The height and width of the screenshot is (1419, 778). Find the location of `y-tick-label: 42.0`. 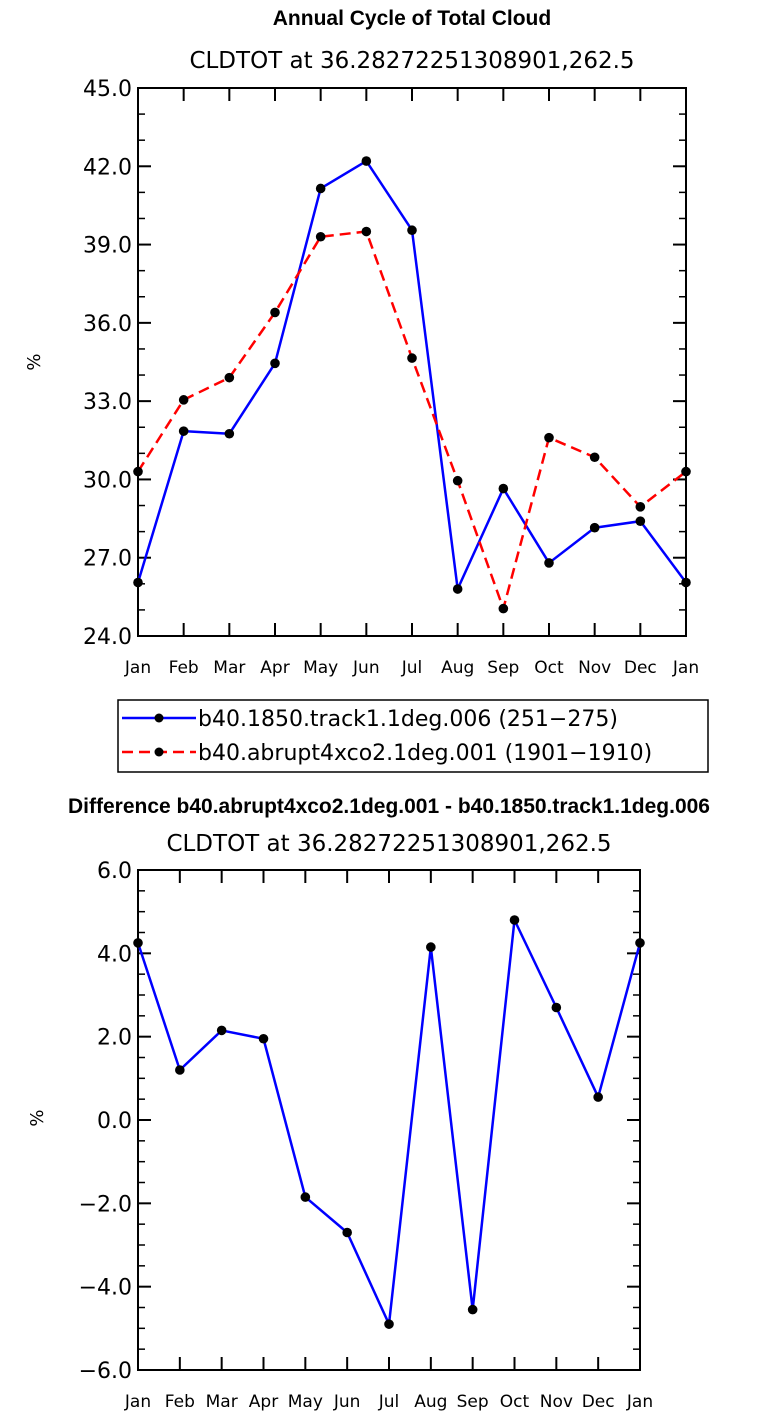

y-tick-label: 42.0 is located at coordinates (107, 167).